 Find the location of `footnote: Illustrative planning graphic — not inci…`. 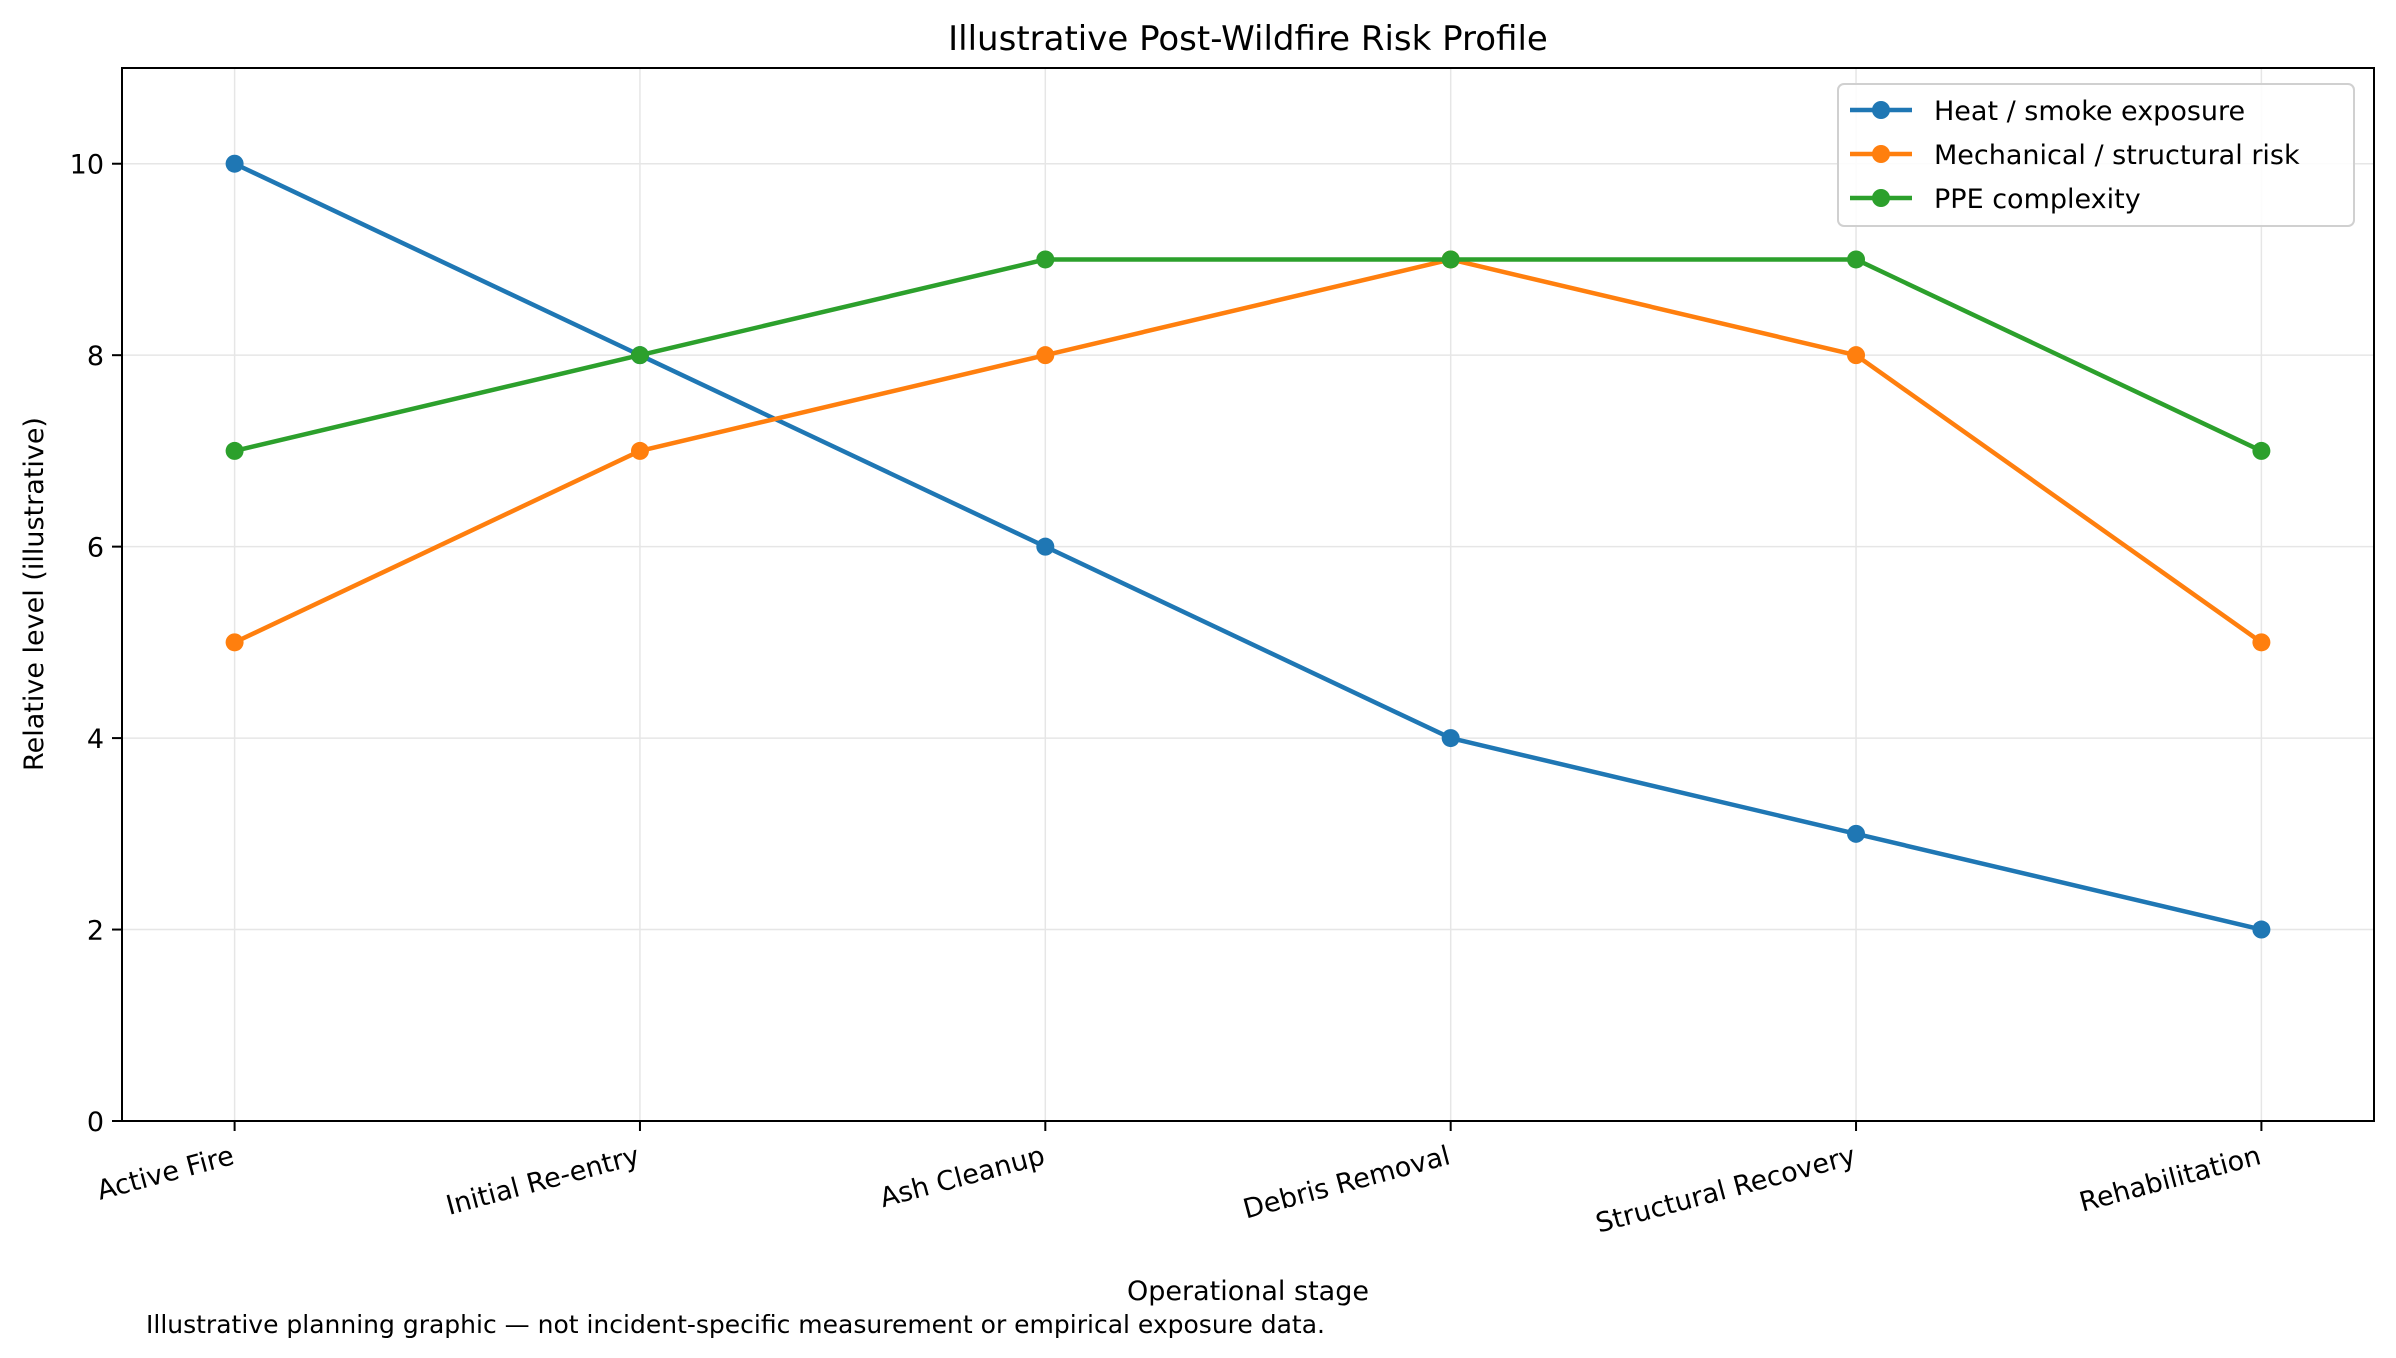

footnote: Illustrative planning graphic — not inci… is located at coordinates (735, 1324).